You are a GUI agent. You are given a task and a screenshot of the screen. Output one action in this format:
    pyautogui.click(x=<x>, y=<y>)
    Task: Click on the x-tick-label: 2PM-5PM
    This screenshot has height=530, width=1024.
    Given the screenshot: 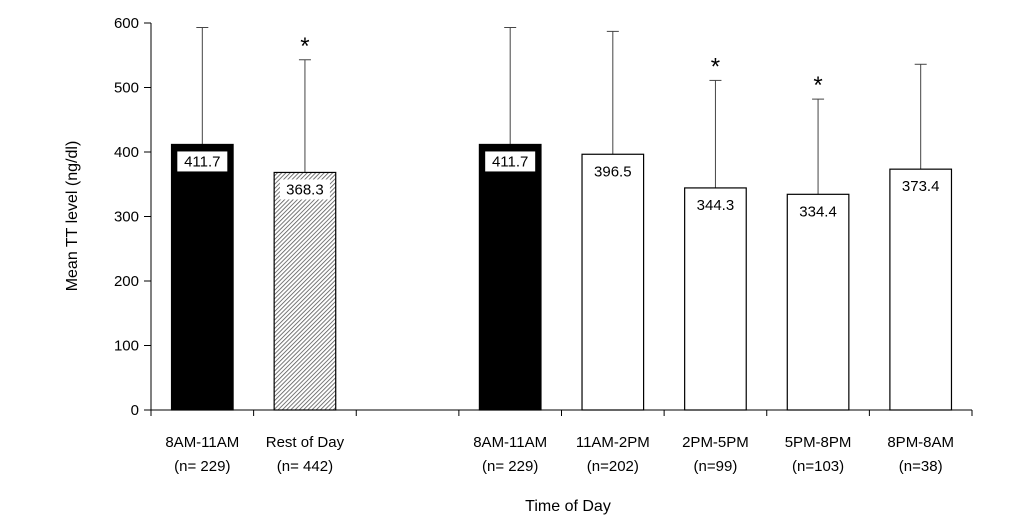 What is the action you would take?
    pyautogui.click(x=715, y=442)
    